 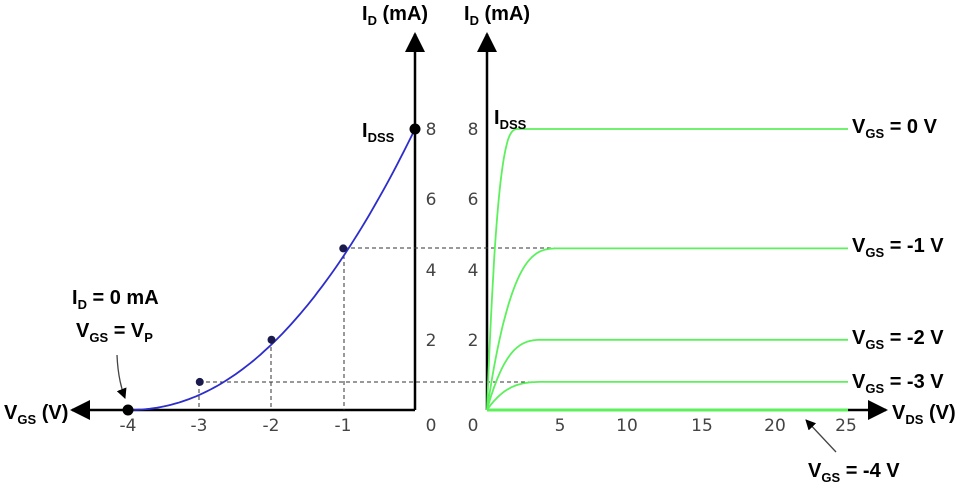 I want to click on label-rest: = -2 V, so click(x=914, y=338).